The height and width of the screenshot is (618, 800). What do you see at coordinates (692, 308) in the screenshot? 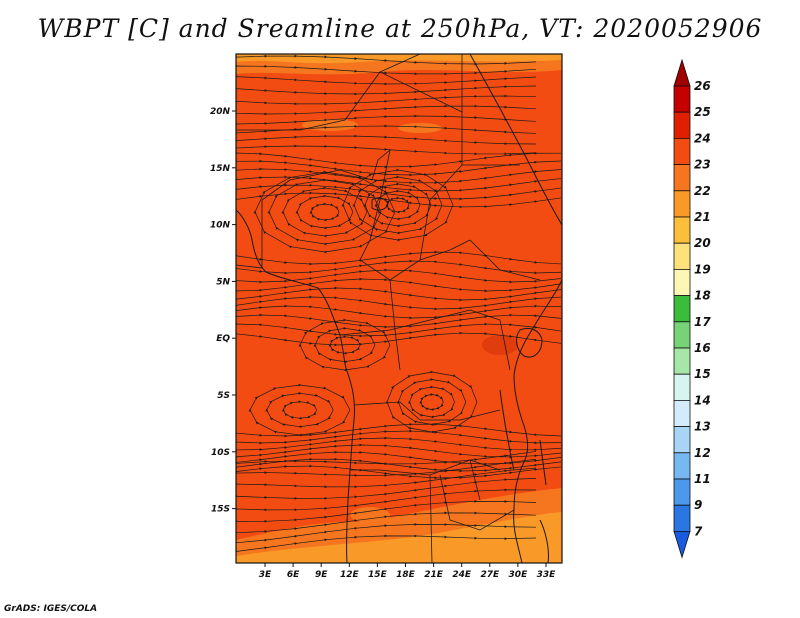
I see `colorbar: 26 25 24 23 22 21 20 19 18 17 16 15 14 13 12 11 9 7` at bounding box center [692, 308].